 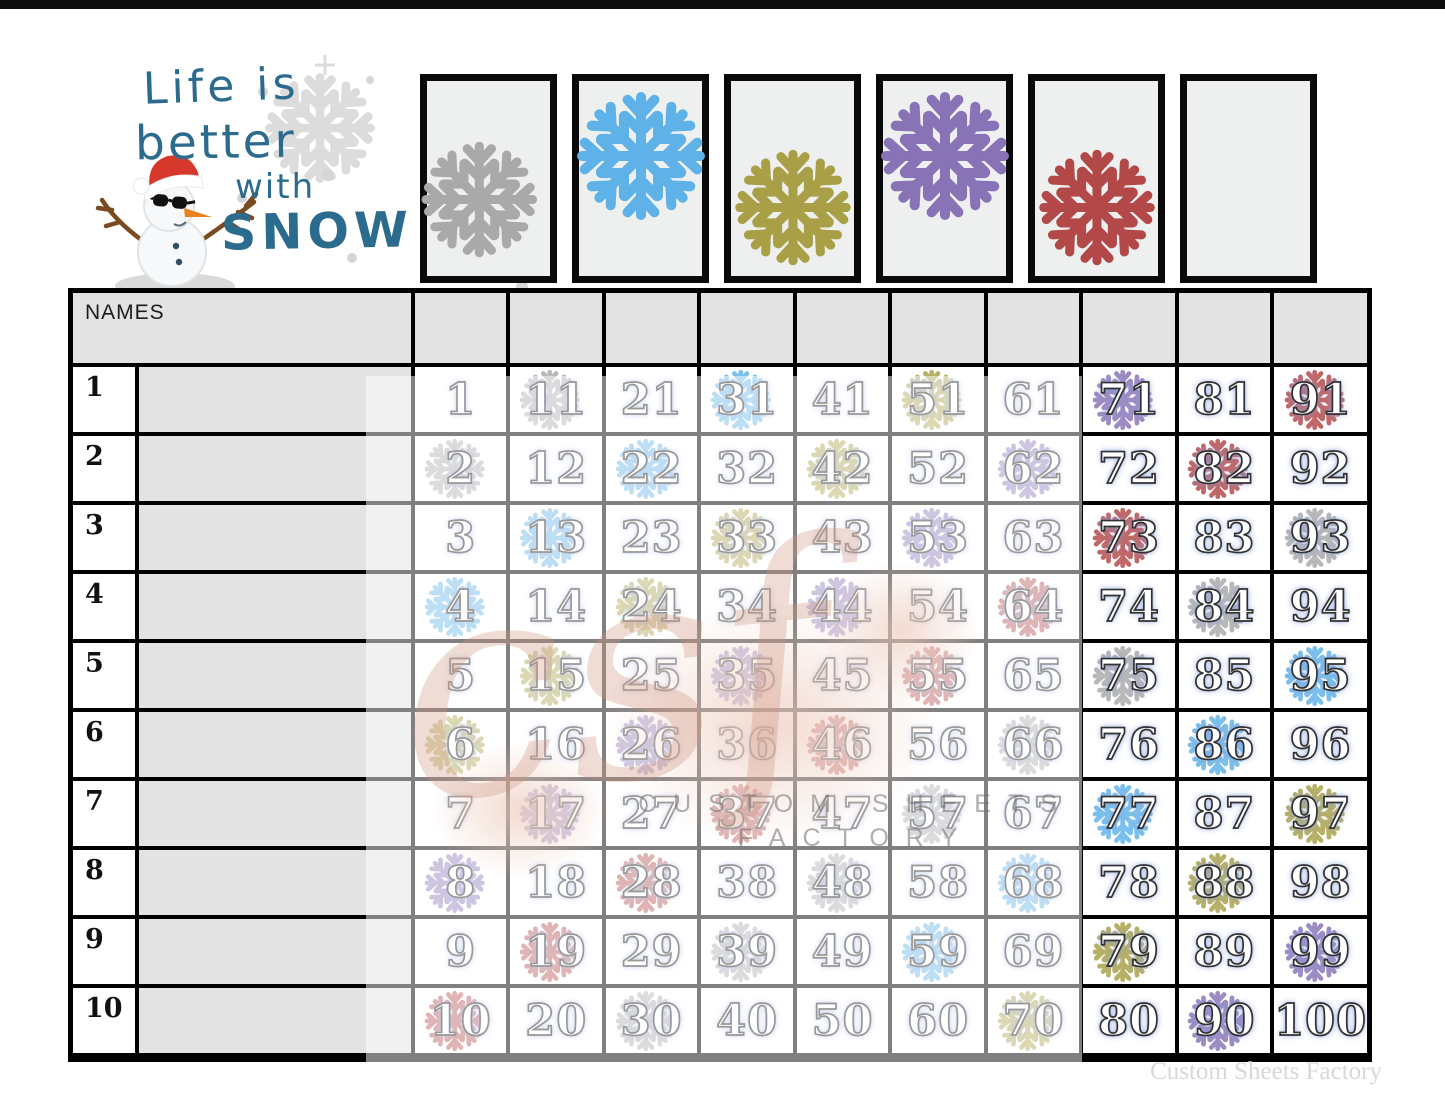 What do you see at coordinates (651, 537) in the screenshot?
I see `number-cell-23: 23` at bounding box center [651, 537].